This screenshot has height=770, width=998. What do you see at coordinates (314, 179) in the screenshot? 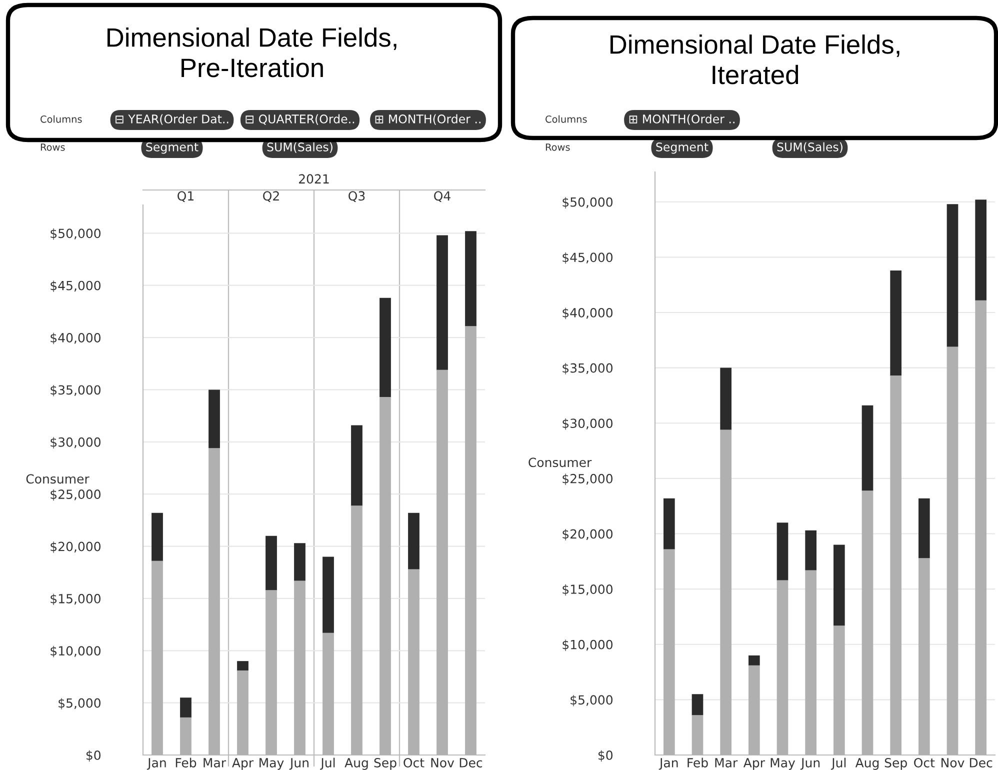
I see `text: 2021` at bounding box center [314, 179].